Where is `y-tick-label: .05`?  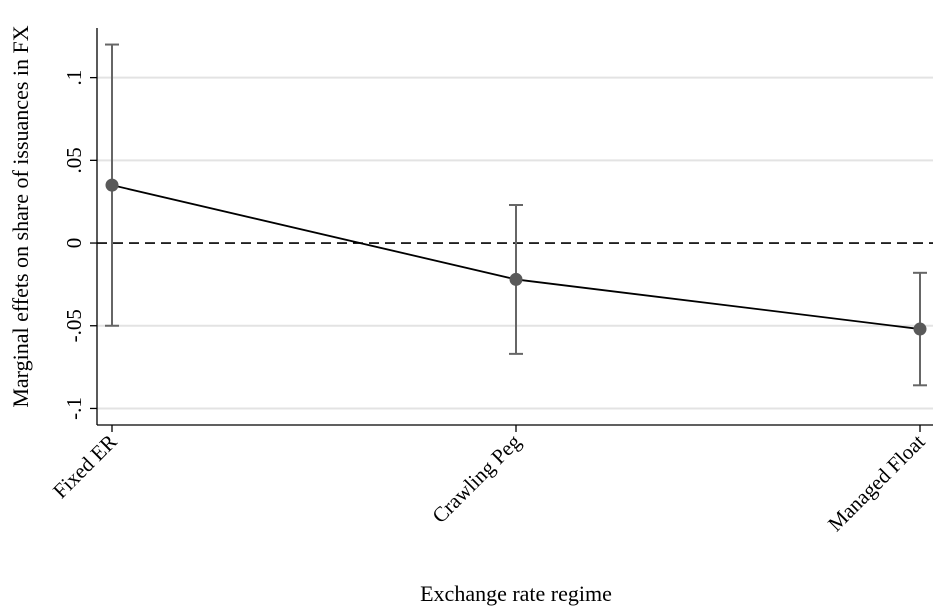 y-tick-label: .05 is located at coordinates (74, 160).